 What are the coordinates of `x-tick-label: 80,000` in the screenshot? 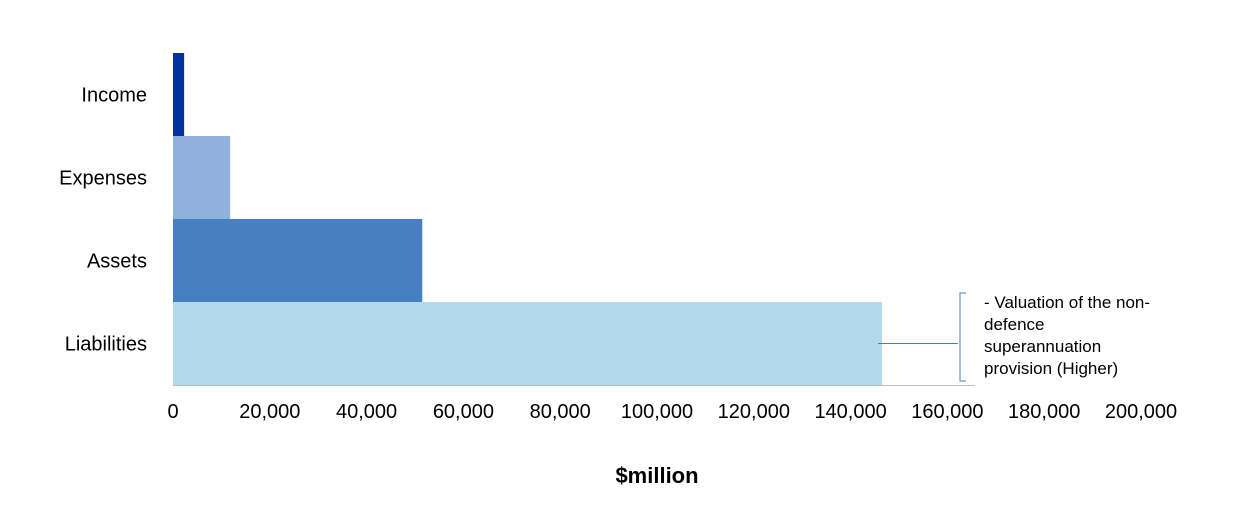 It's located at (560, 412).